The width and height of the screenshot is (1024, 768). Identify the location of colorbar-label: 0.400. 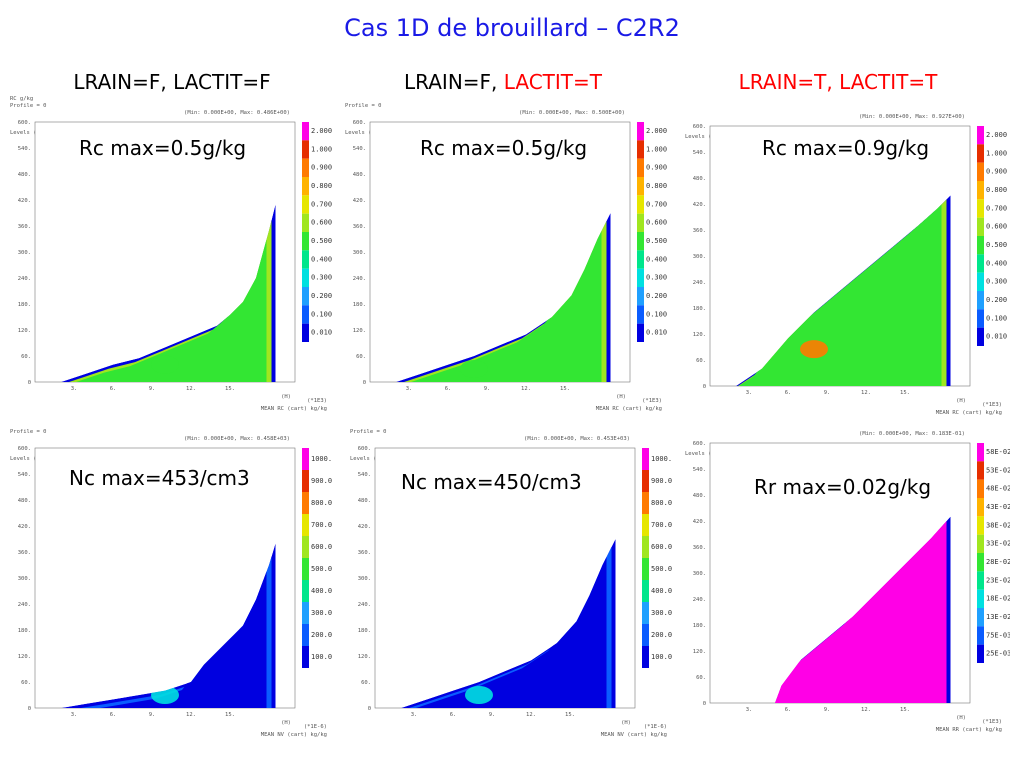
(996, 263).